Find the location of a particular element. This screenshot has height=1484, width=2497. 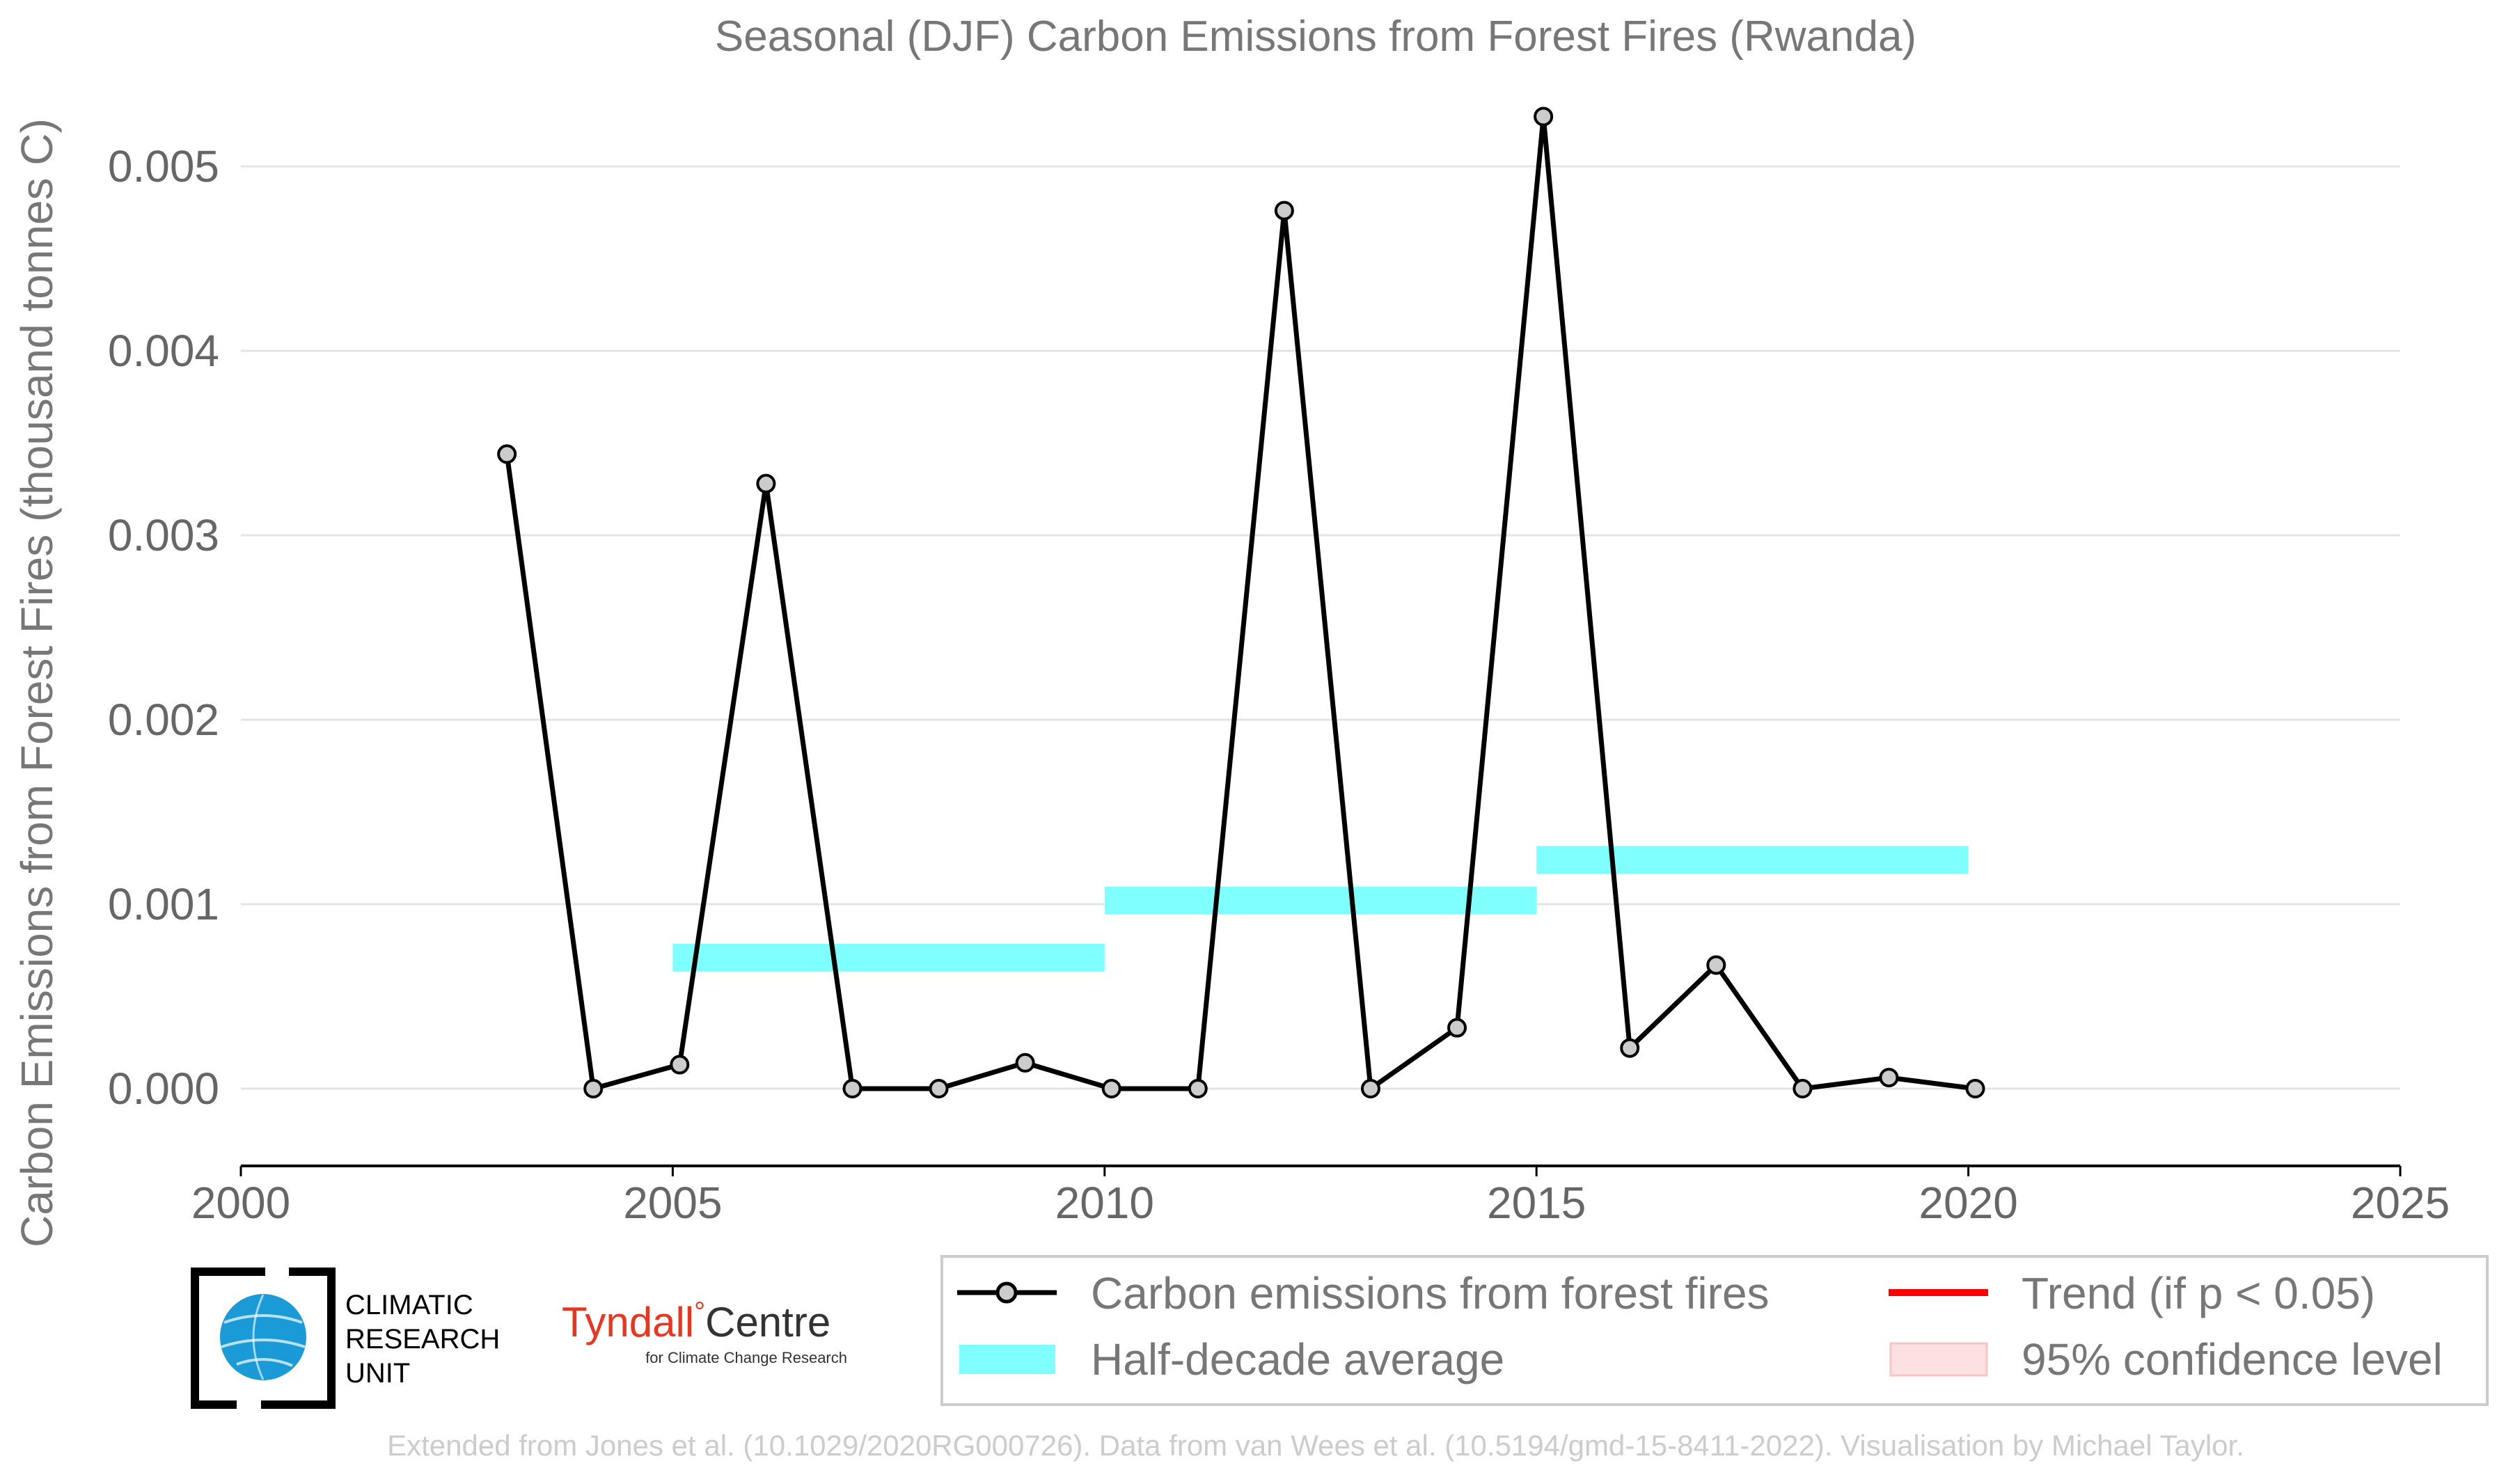

y-tick-label-4: 0.004 is located at coordinates (163, 351).